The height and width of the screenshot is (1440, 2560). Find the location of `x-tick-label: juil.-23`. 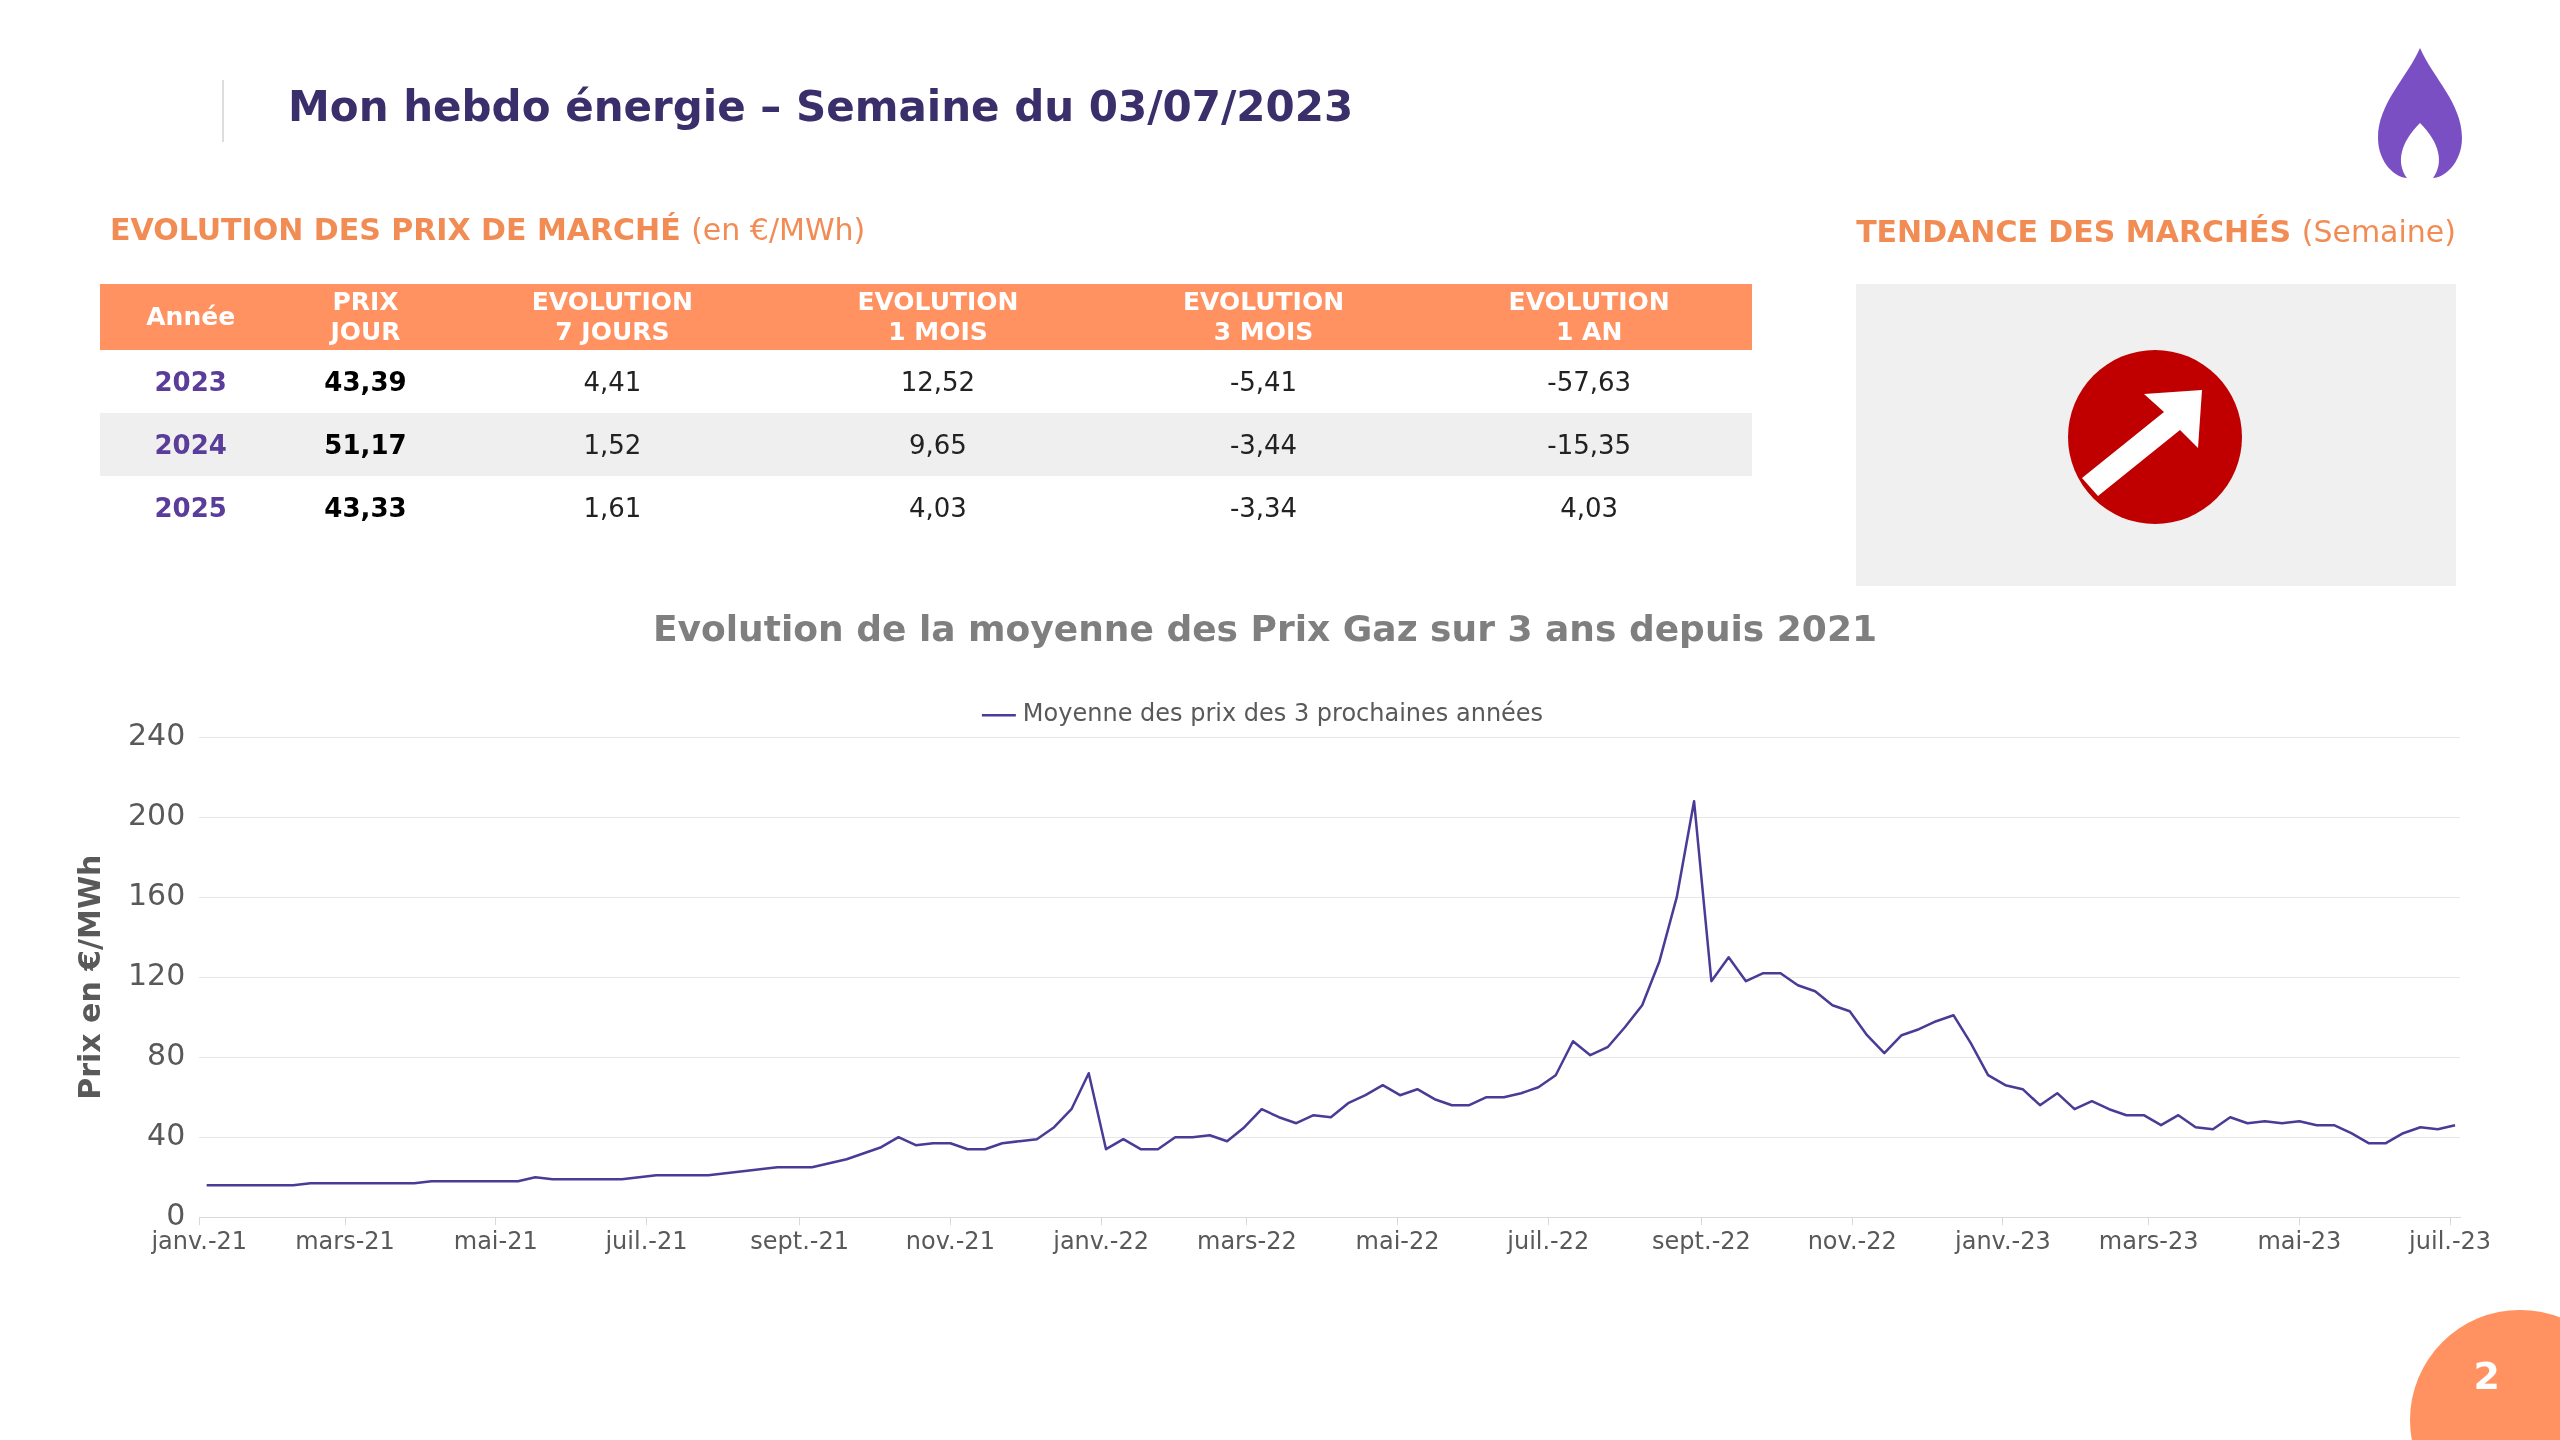

x-tick-label: juil.-23 is located at coordinates (2450, 1240).